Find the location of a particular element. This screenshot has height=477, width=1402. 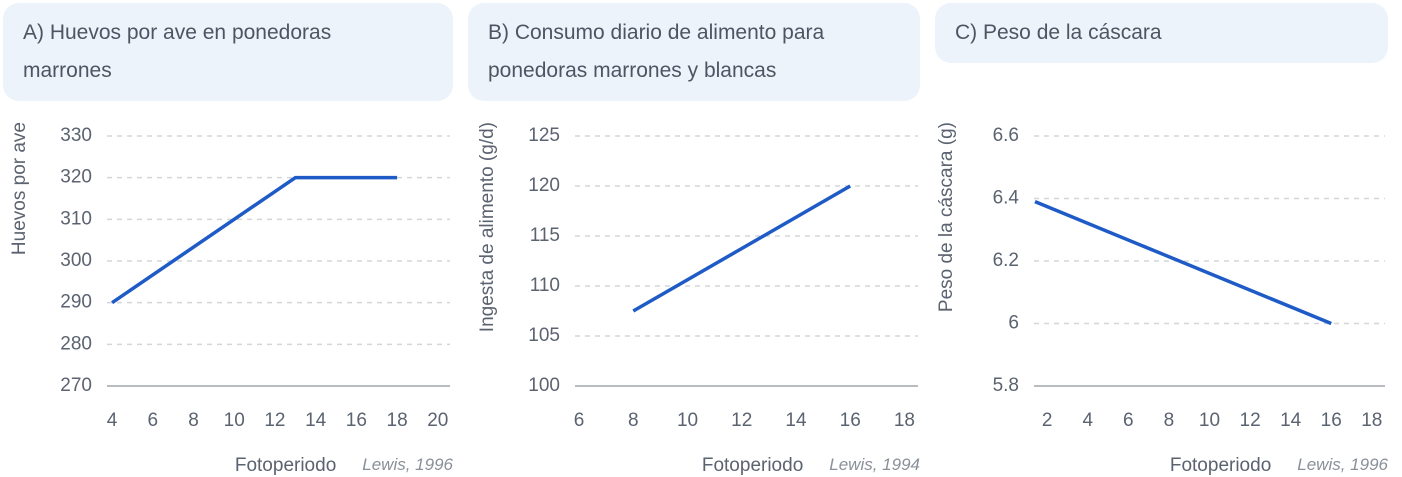

chart-title: C) Peso de la cáscara is located at coordinates (1058, 32).